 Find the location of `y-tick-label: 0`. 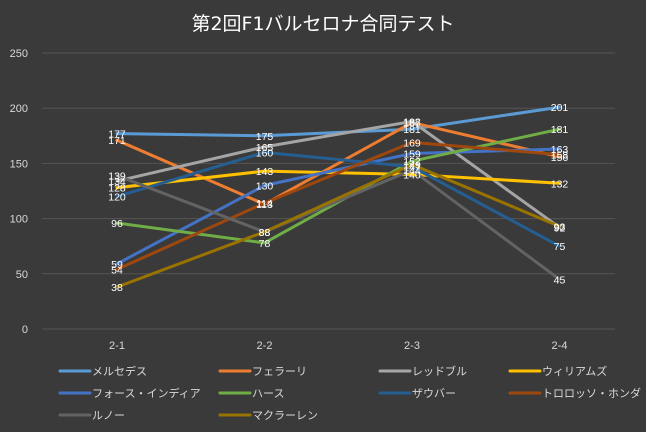

y-tick-label: 0 is located at coordinates (25, 330).